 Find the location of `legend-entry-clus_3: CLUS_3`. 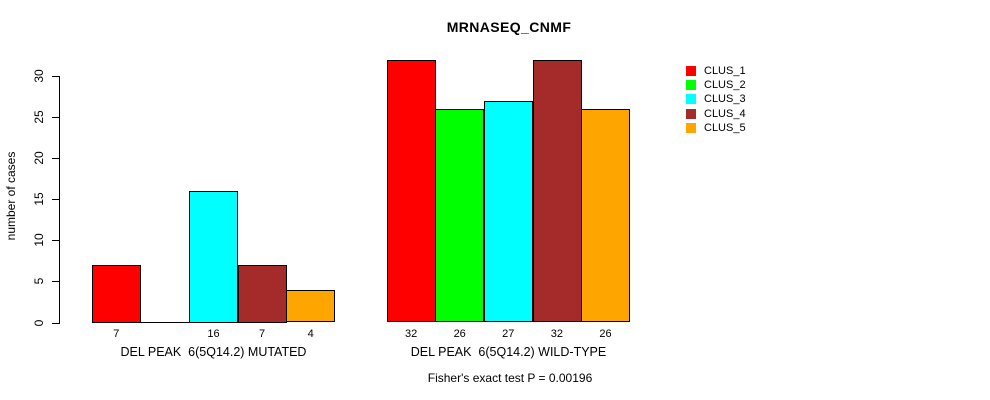

legend-entry-clus_3: CLUS_3 is located at coordinates (716, 99).